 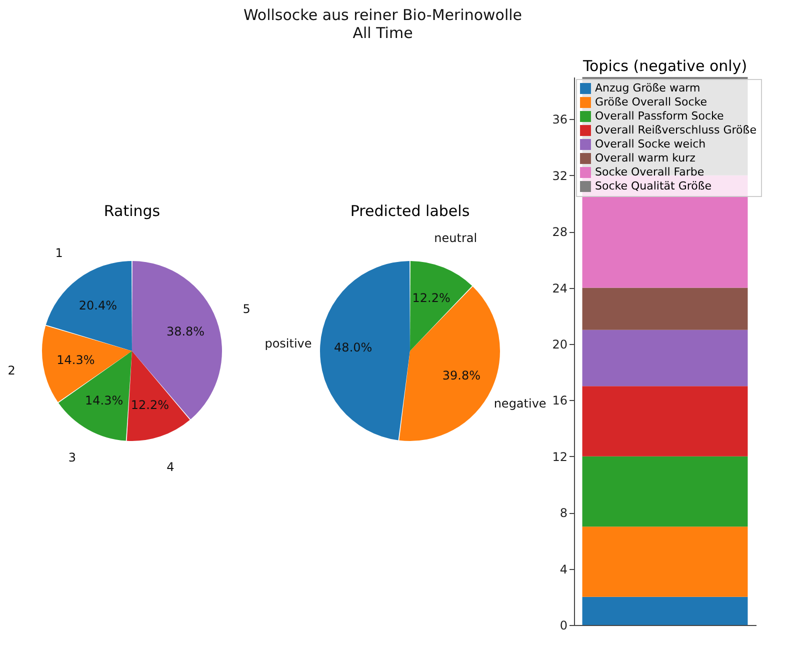 I want to click on y-tick-label: 4, so click(x=564, y=569).